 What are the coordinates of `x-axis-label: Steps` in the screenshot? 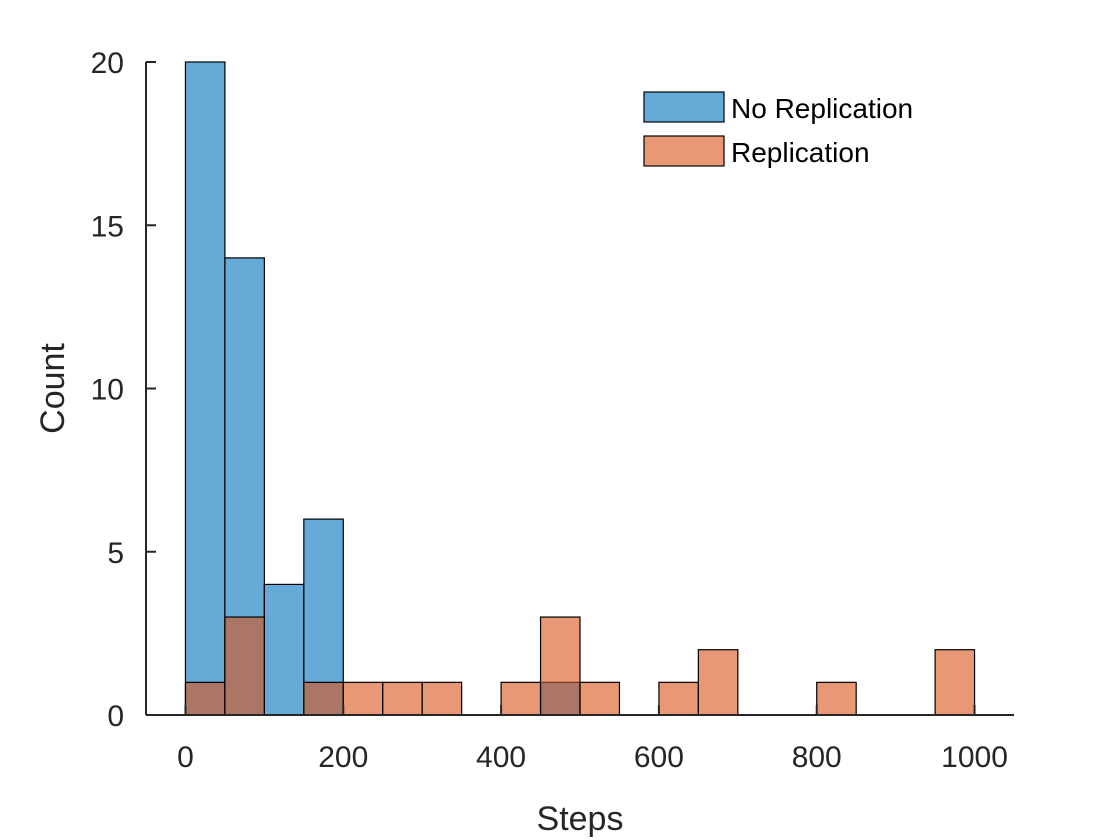 It's located at (580, 819).